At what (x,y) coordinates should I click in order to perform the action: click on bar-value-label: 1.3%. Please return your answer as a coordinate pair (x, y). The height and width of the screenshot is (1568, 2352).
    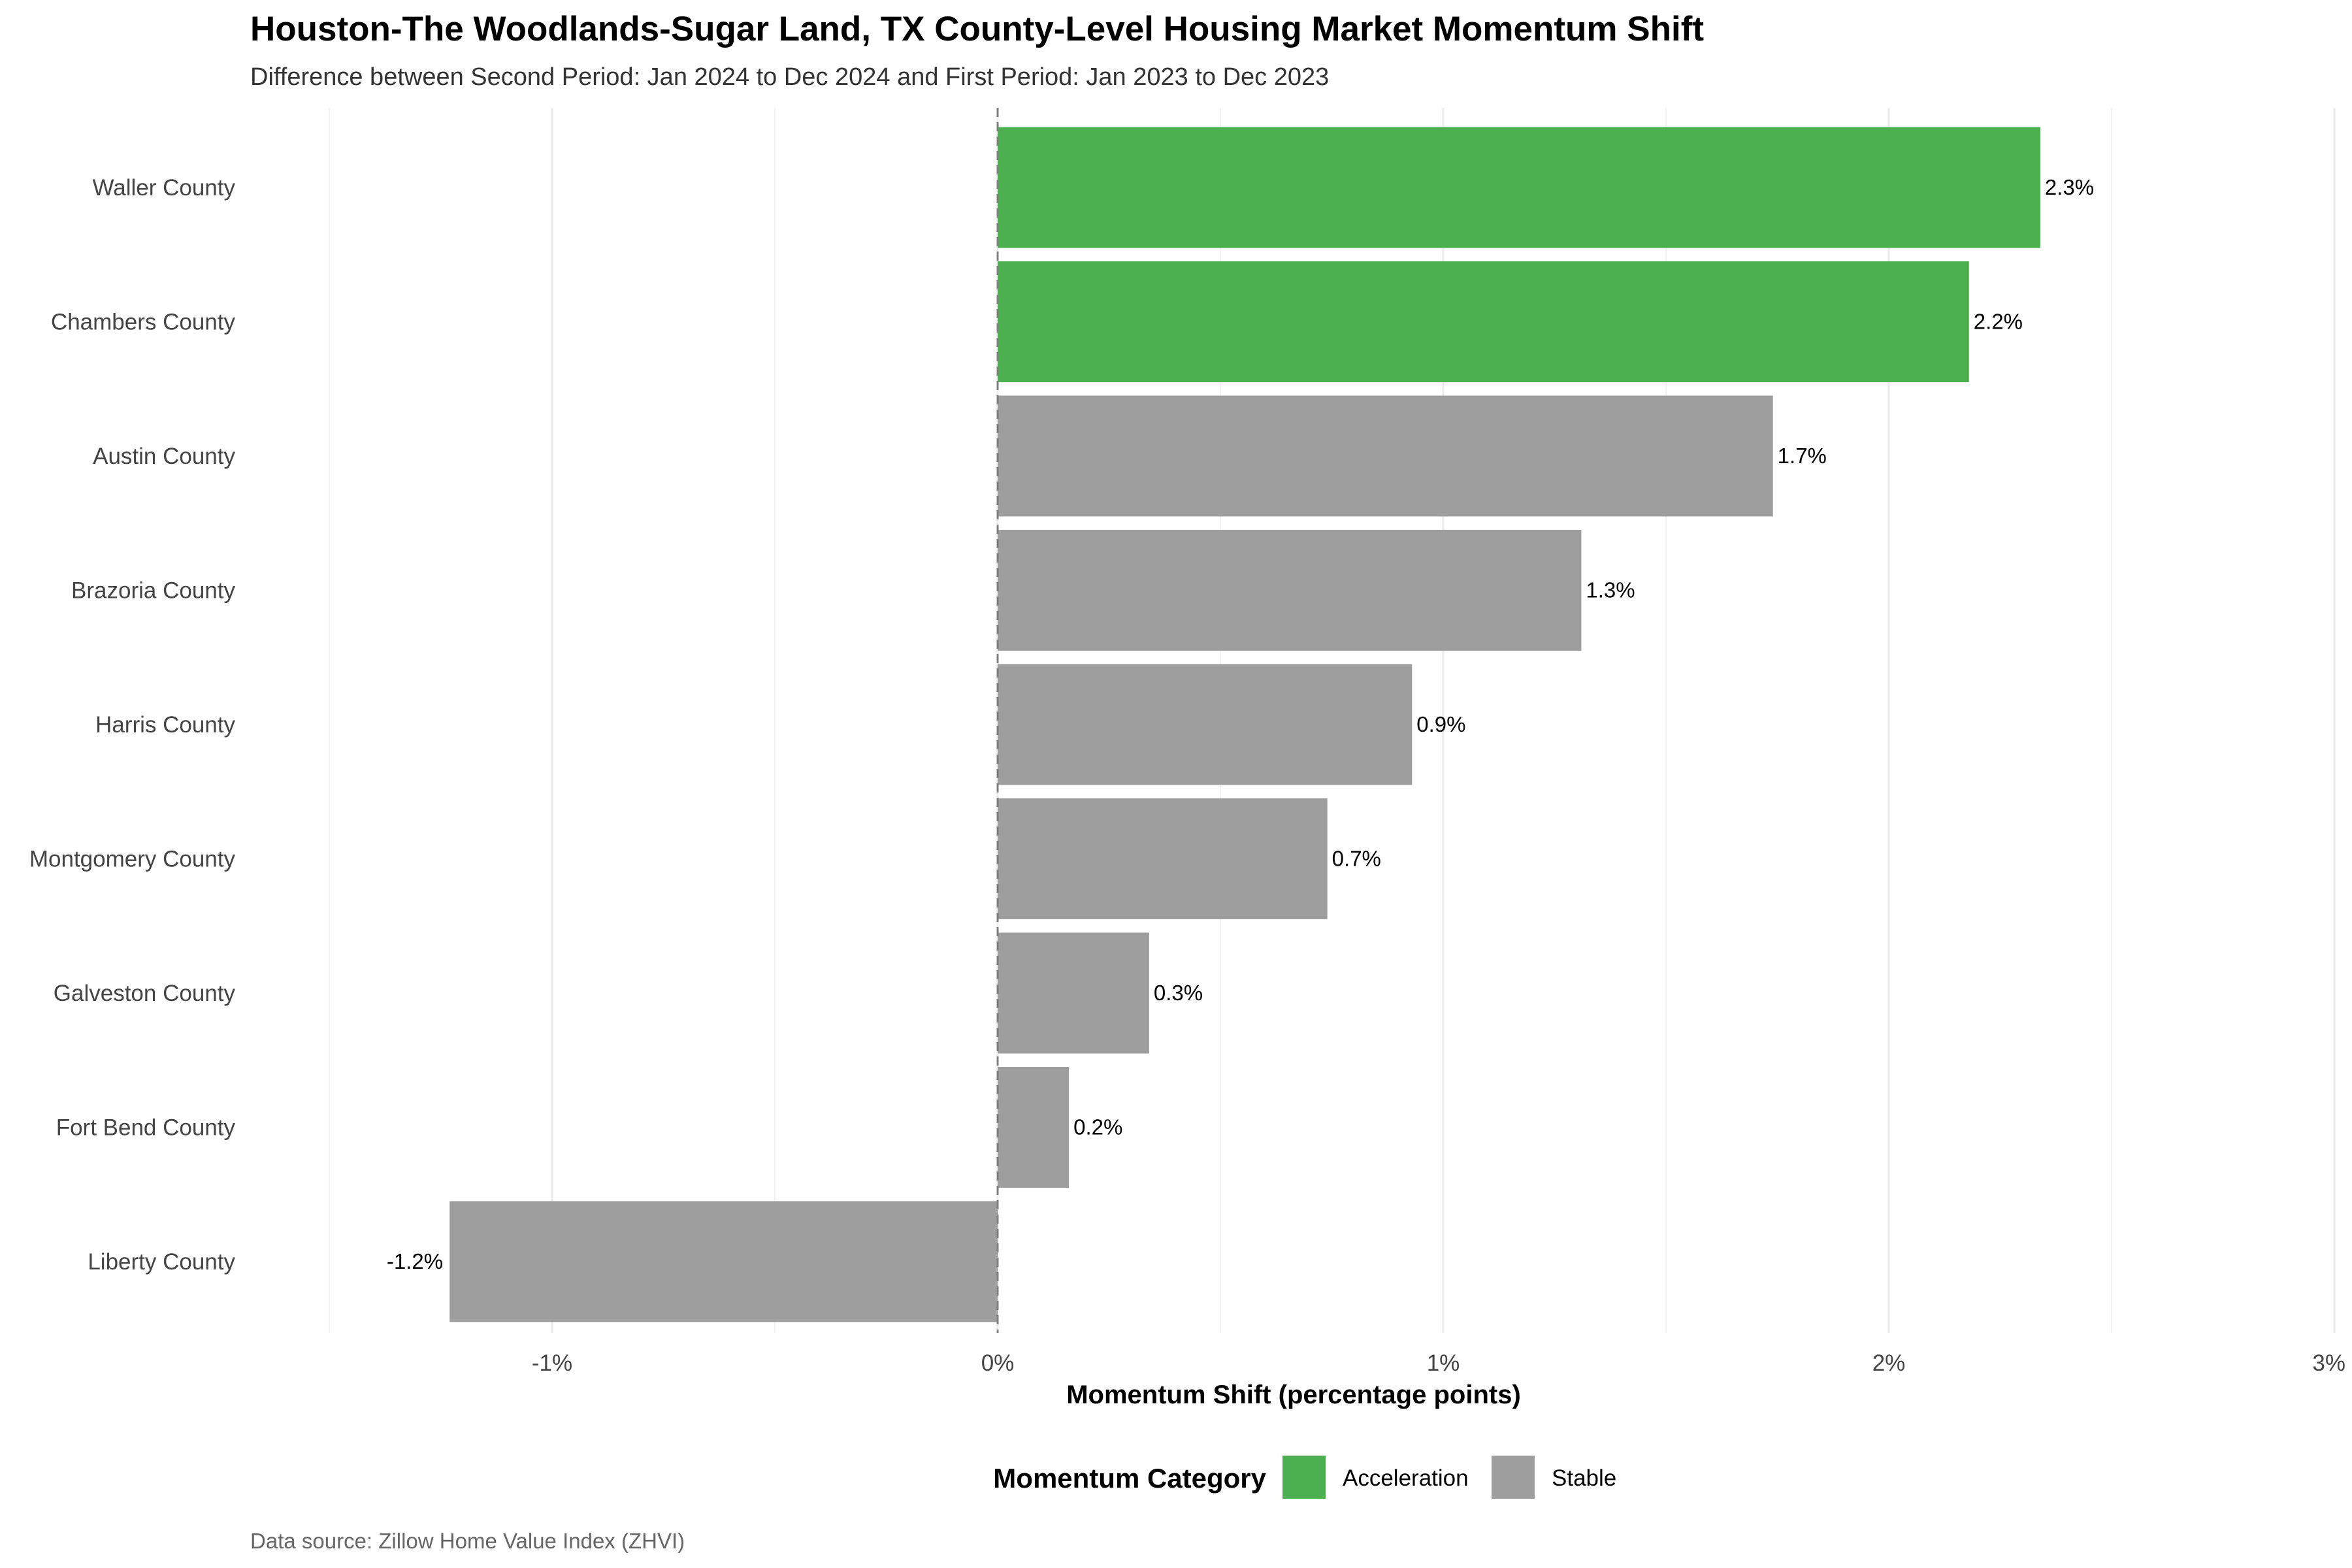
    Looking at the image, I should click on (1610, 590).